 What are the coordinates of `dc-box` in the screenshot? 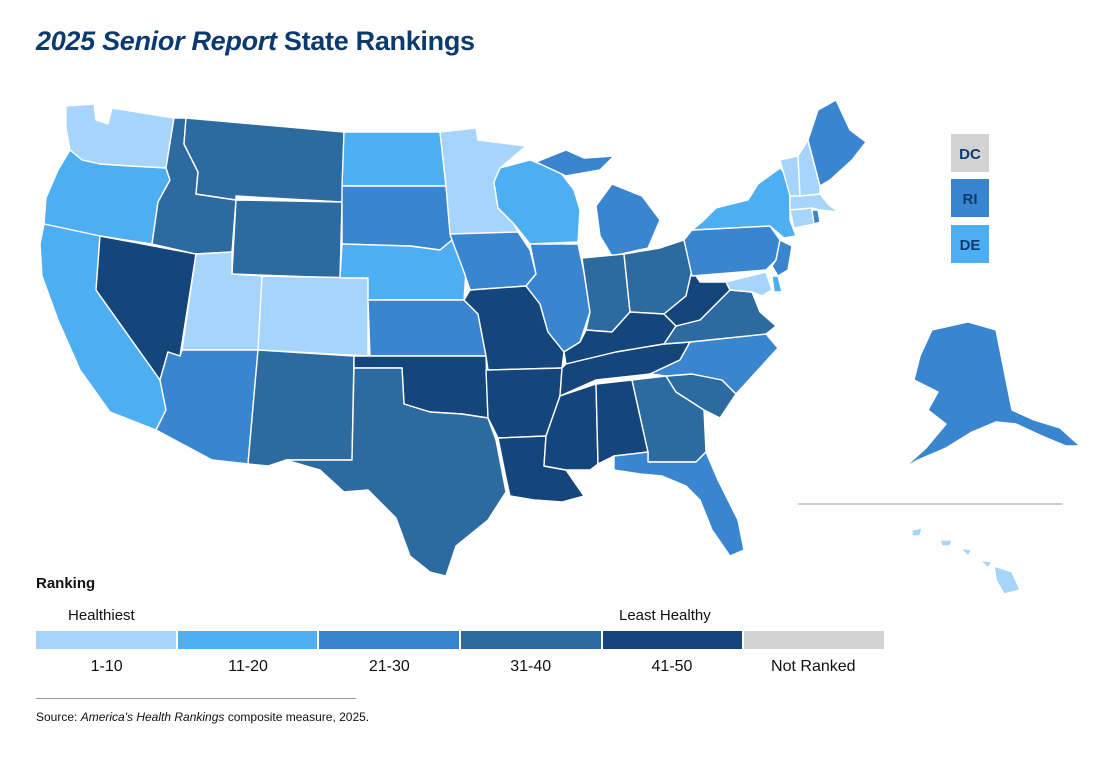 It's located at (970, 153).